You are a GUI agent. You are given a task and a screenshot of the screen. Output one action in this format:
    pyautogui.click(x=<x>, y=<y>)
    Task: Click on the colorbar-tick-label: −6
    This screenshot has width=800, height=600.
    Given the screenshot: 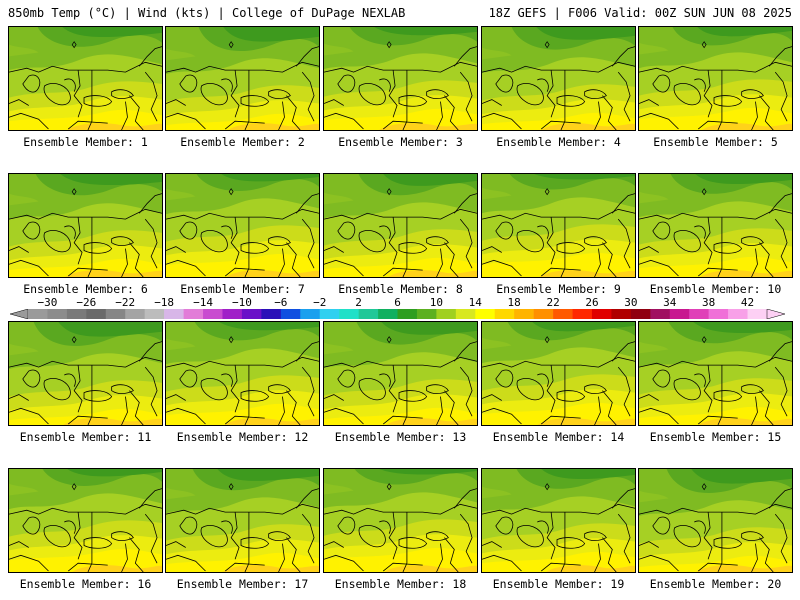 What is the action you would take?
    pyautogui.click(x=281, y=302)
    